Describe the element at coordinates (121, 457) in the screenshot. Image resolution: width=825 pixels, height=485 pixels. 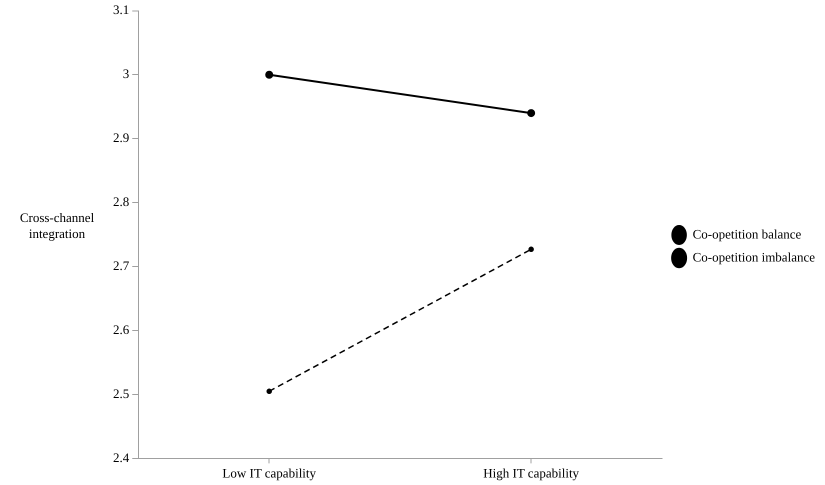
I see `y-tick-label: 2.4` at that location.